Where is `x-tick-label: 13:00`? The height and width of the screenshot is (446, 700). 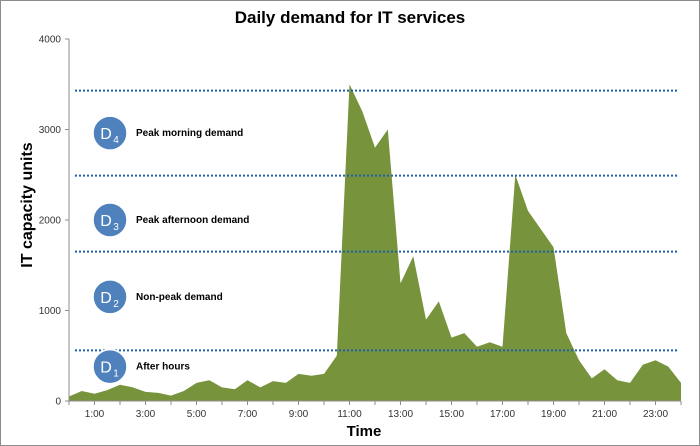 x-tick-label: 13:00 is located at coordinates (400, 414).